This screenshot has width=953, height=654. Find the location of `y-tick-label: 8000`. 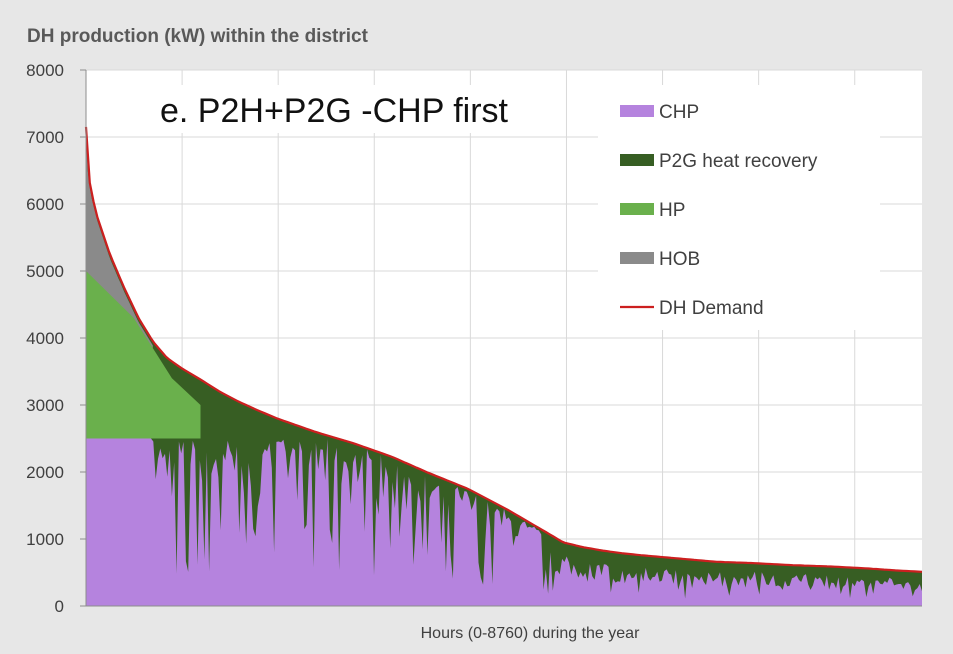

y-tick-label: 8000 is located at coordinates (45, 70).